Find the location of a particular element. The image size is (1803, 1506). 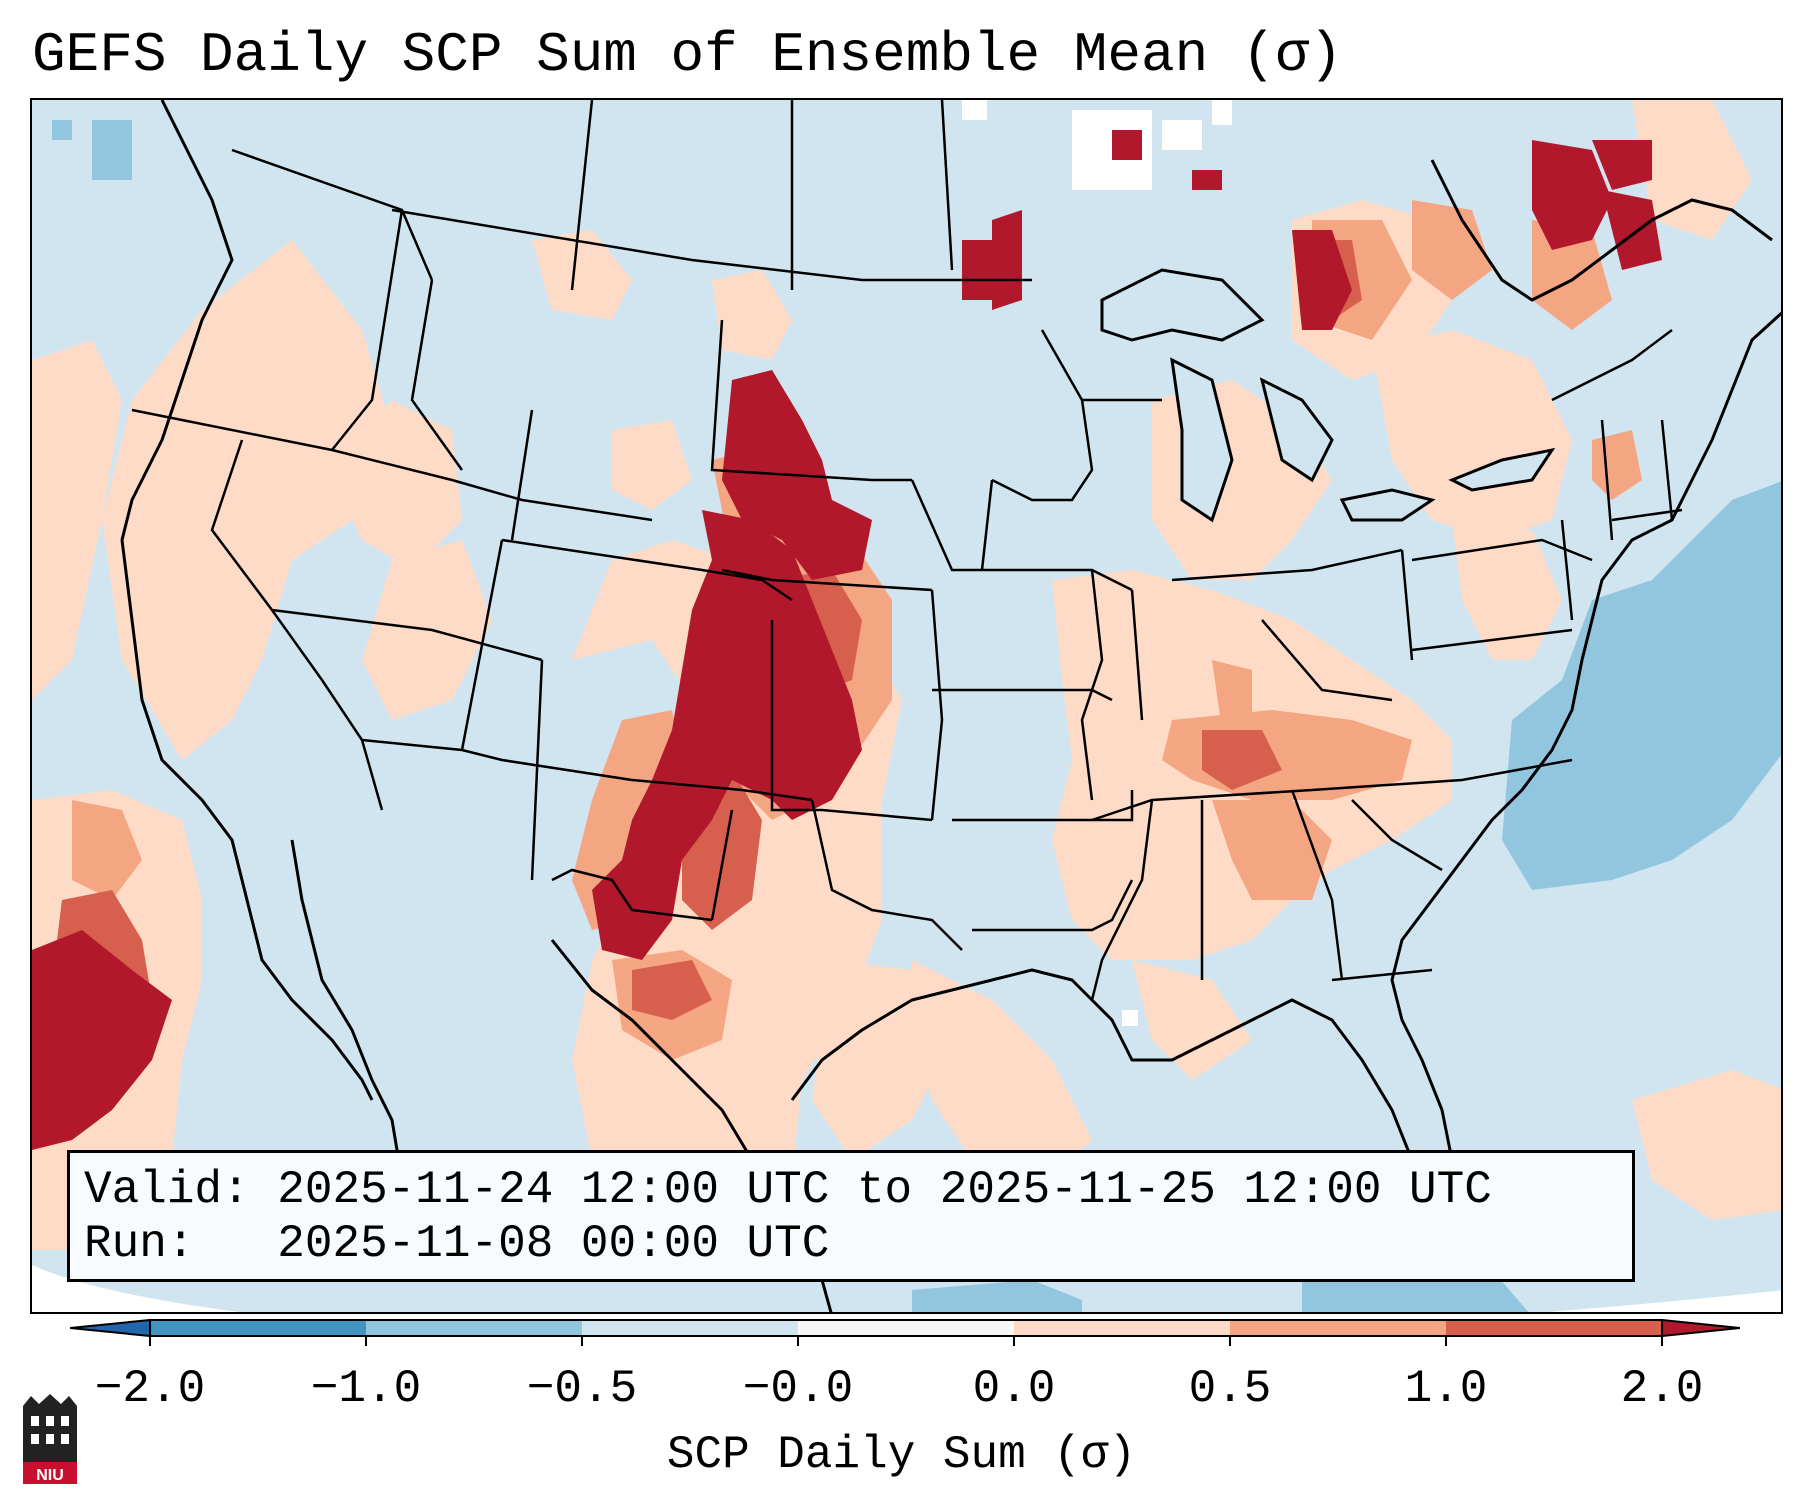

colorbar-tick-label: −2.0 is located at coordinates (150, 1389).